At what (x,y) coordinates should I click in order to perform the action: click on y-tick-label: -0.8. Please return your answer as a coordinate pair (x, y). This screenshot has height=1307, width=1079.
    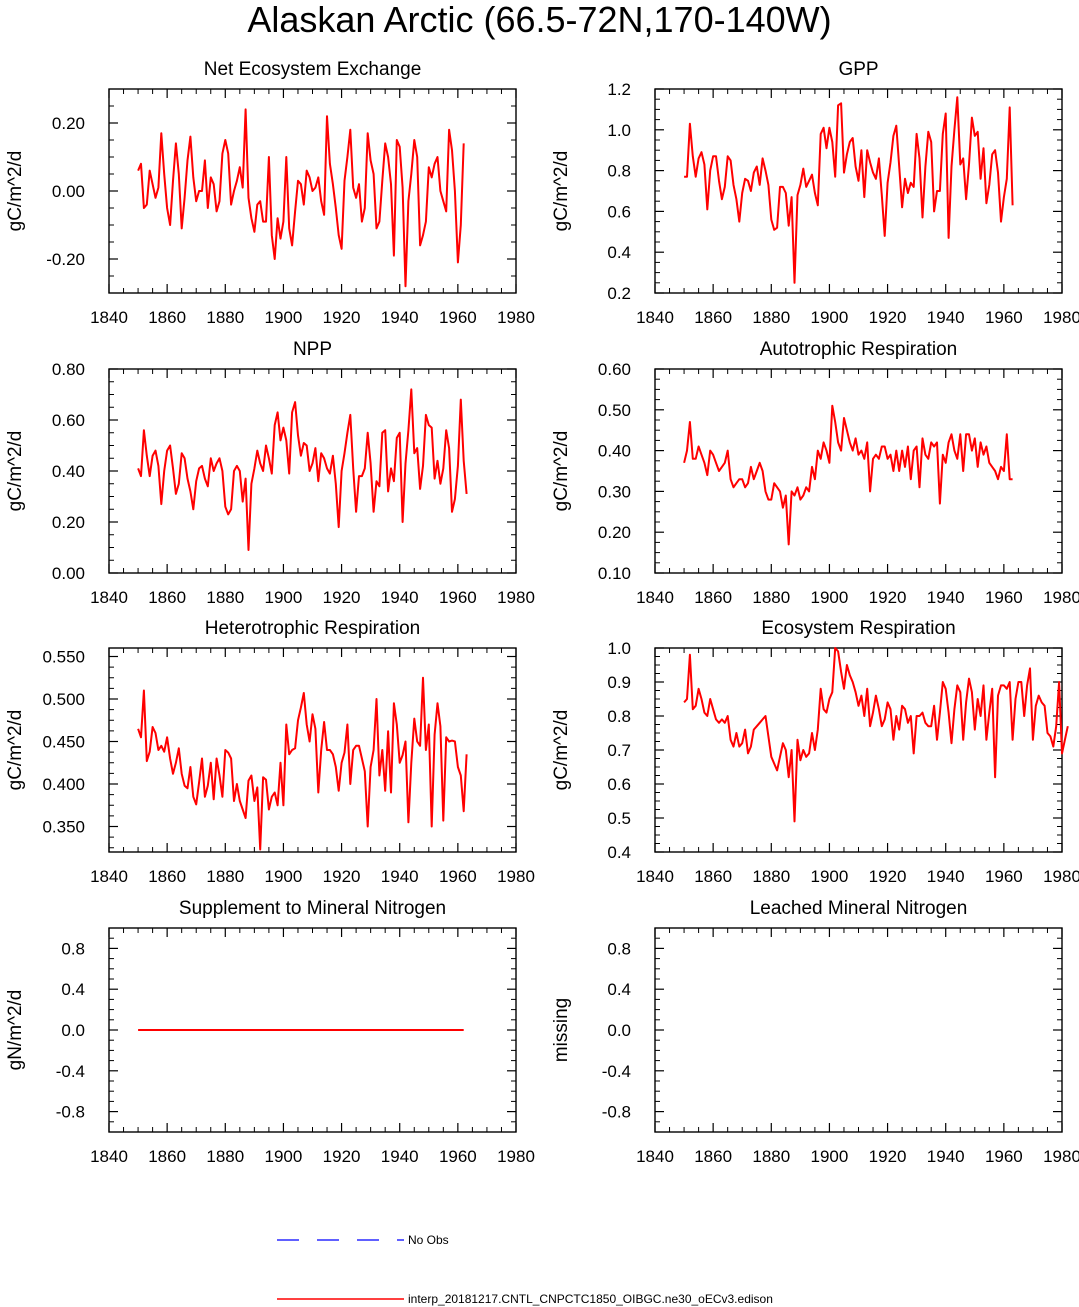
    Looking at the image, I should click on (616, 1112).